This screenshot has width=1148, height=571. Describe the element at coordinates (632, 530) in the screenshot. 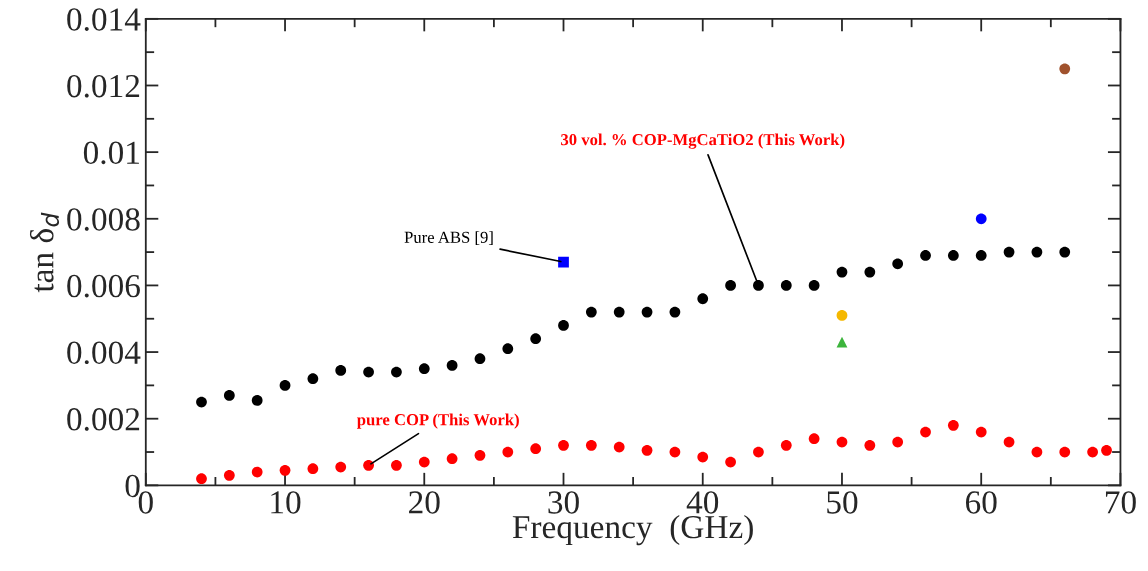

I see `x-axis-title: Frequency (GHz)` at that location.